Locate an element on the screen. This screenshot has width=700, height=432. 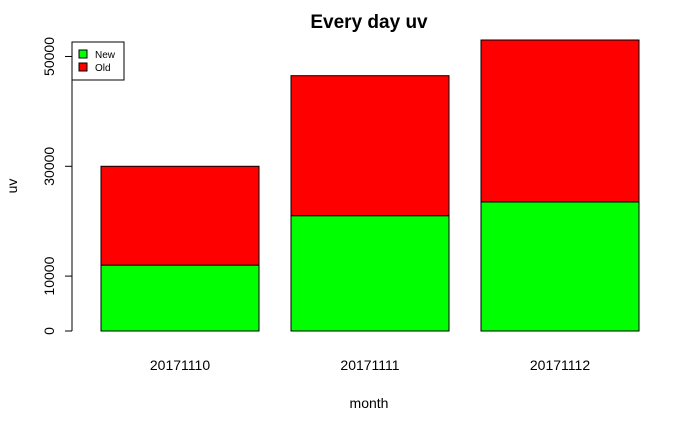
y-axis: 0 10000 30000 50000 is located at coordinates (57, 186).